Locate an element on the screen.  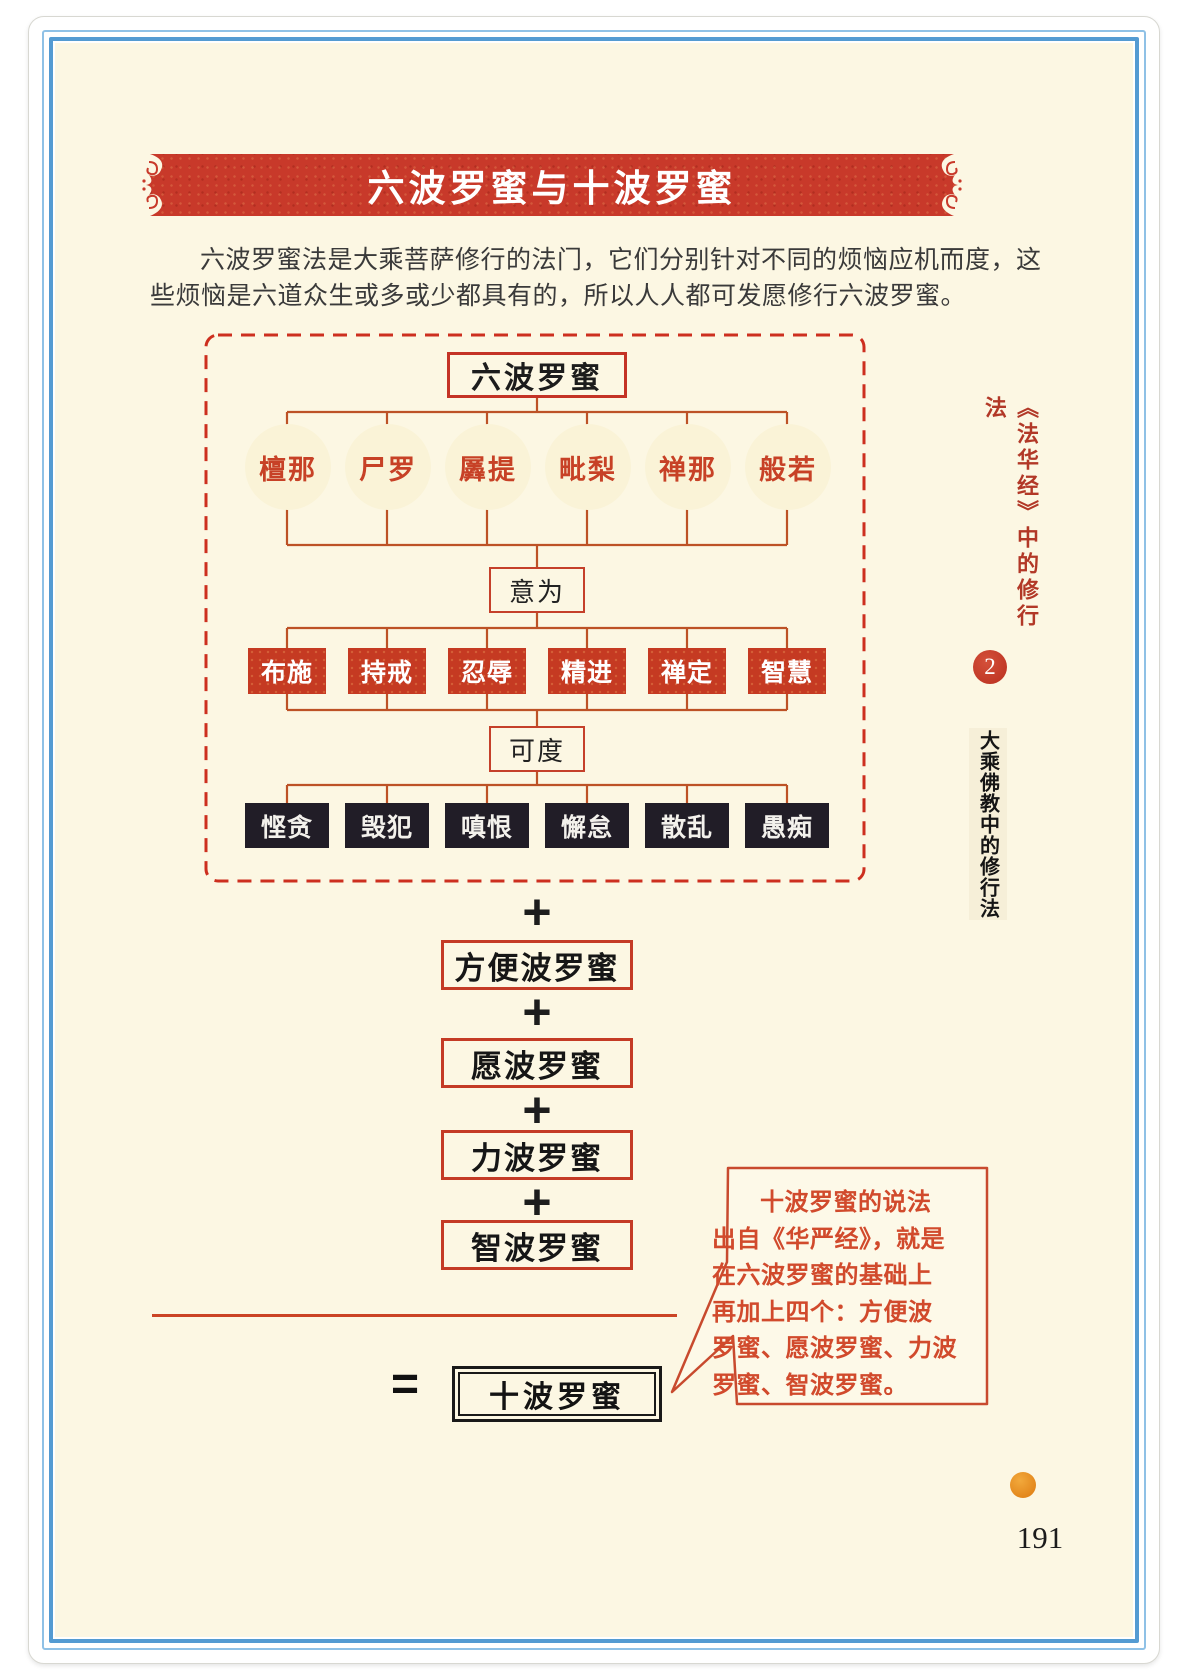
node-sanskrit-circle: 禅那 is located at coordinates (688, 467).